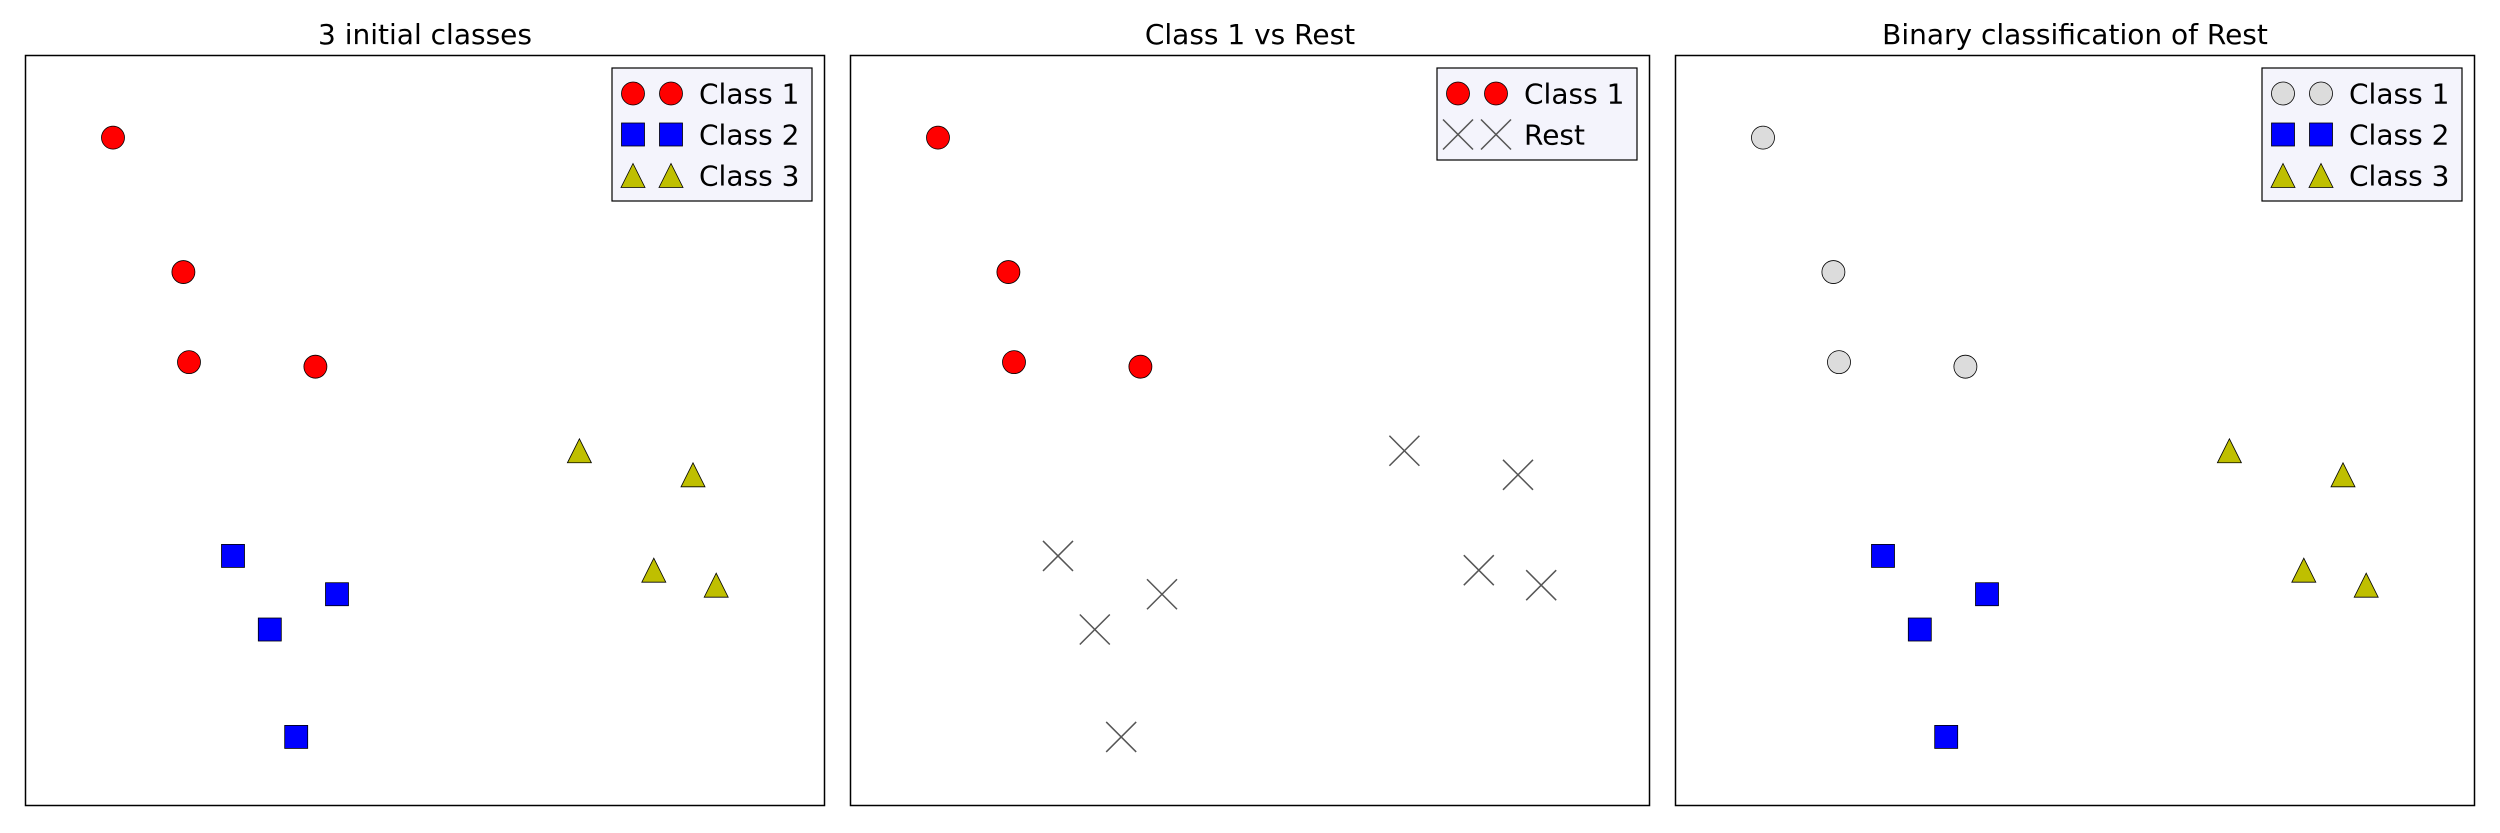  Describe the element at coordinates (1250, 34) in the screenshot. I see `panel-title: Class 1 vs Rest` at that location.